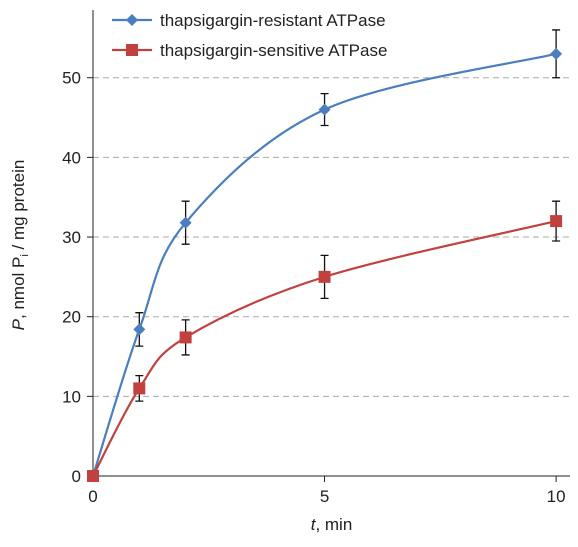 The image size is (578, 547). I want to click on x-tick-label: 10, so click(556, 496).